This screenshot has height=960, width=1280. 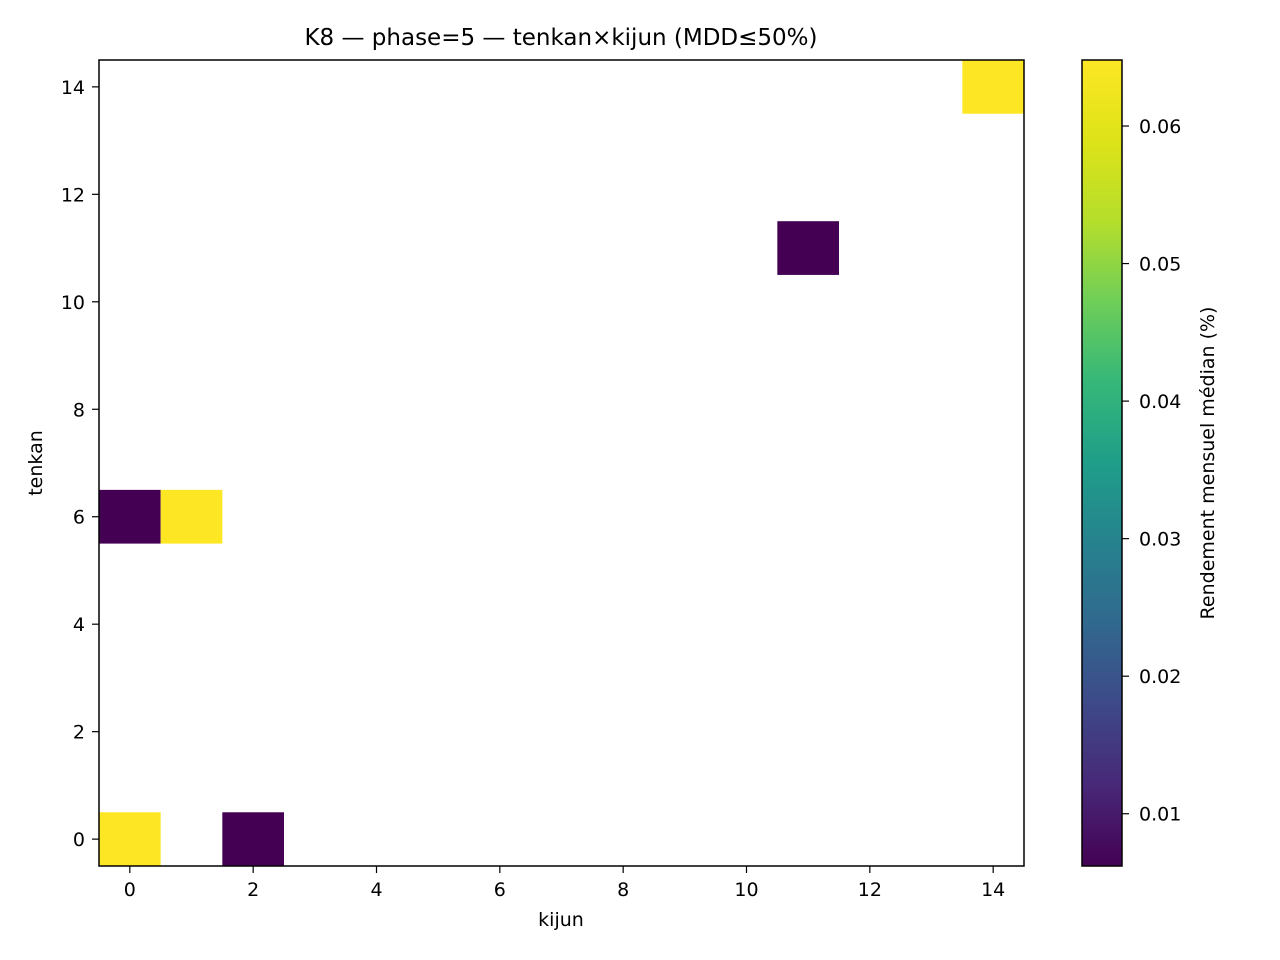 I want to click on y-tick-label: 2, so click(x=79, y=733).